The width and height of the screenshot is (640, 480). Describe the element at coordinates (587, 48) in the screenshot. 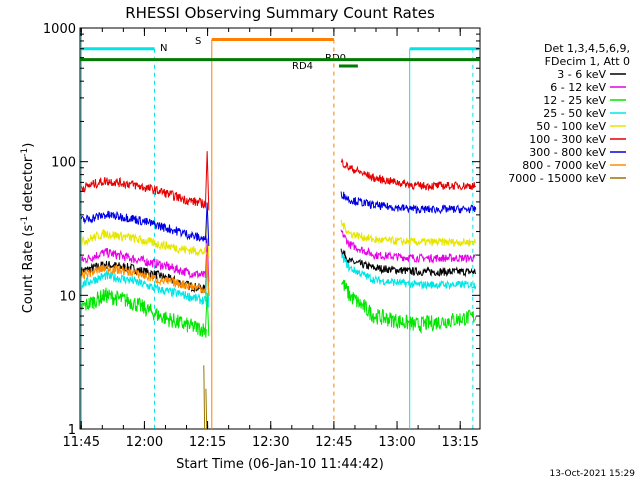

I see `legend-header-line1: Det 1,3,4,5,6,9,` at that location.